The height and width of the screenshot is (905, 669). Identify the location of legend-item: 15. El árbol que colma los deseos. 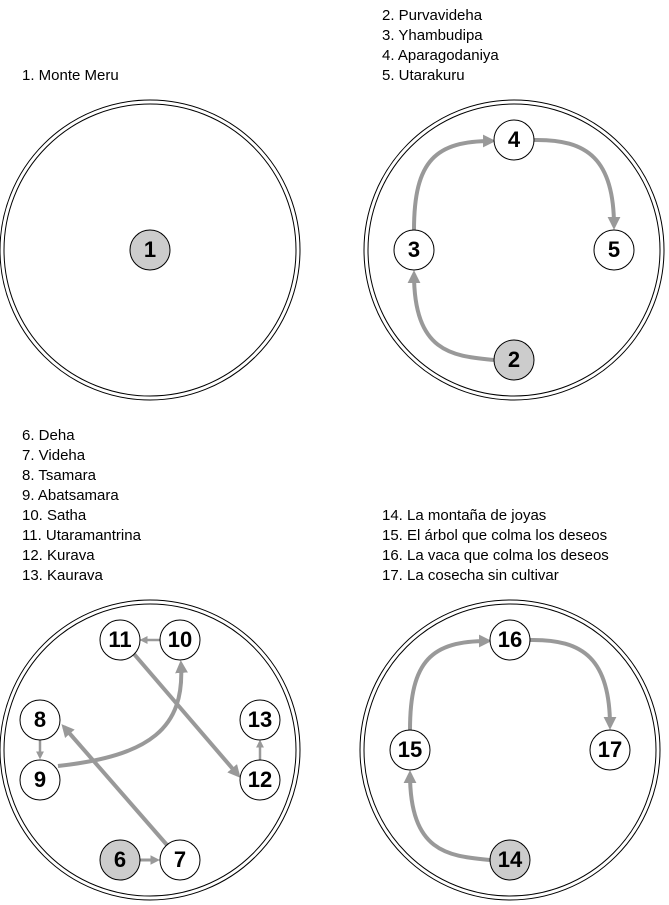
(495, 535).